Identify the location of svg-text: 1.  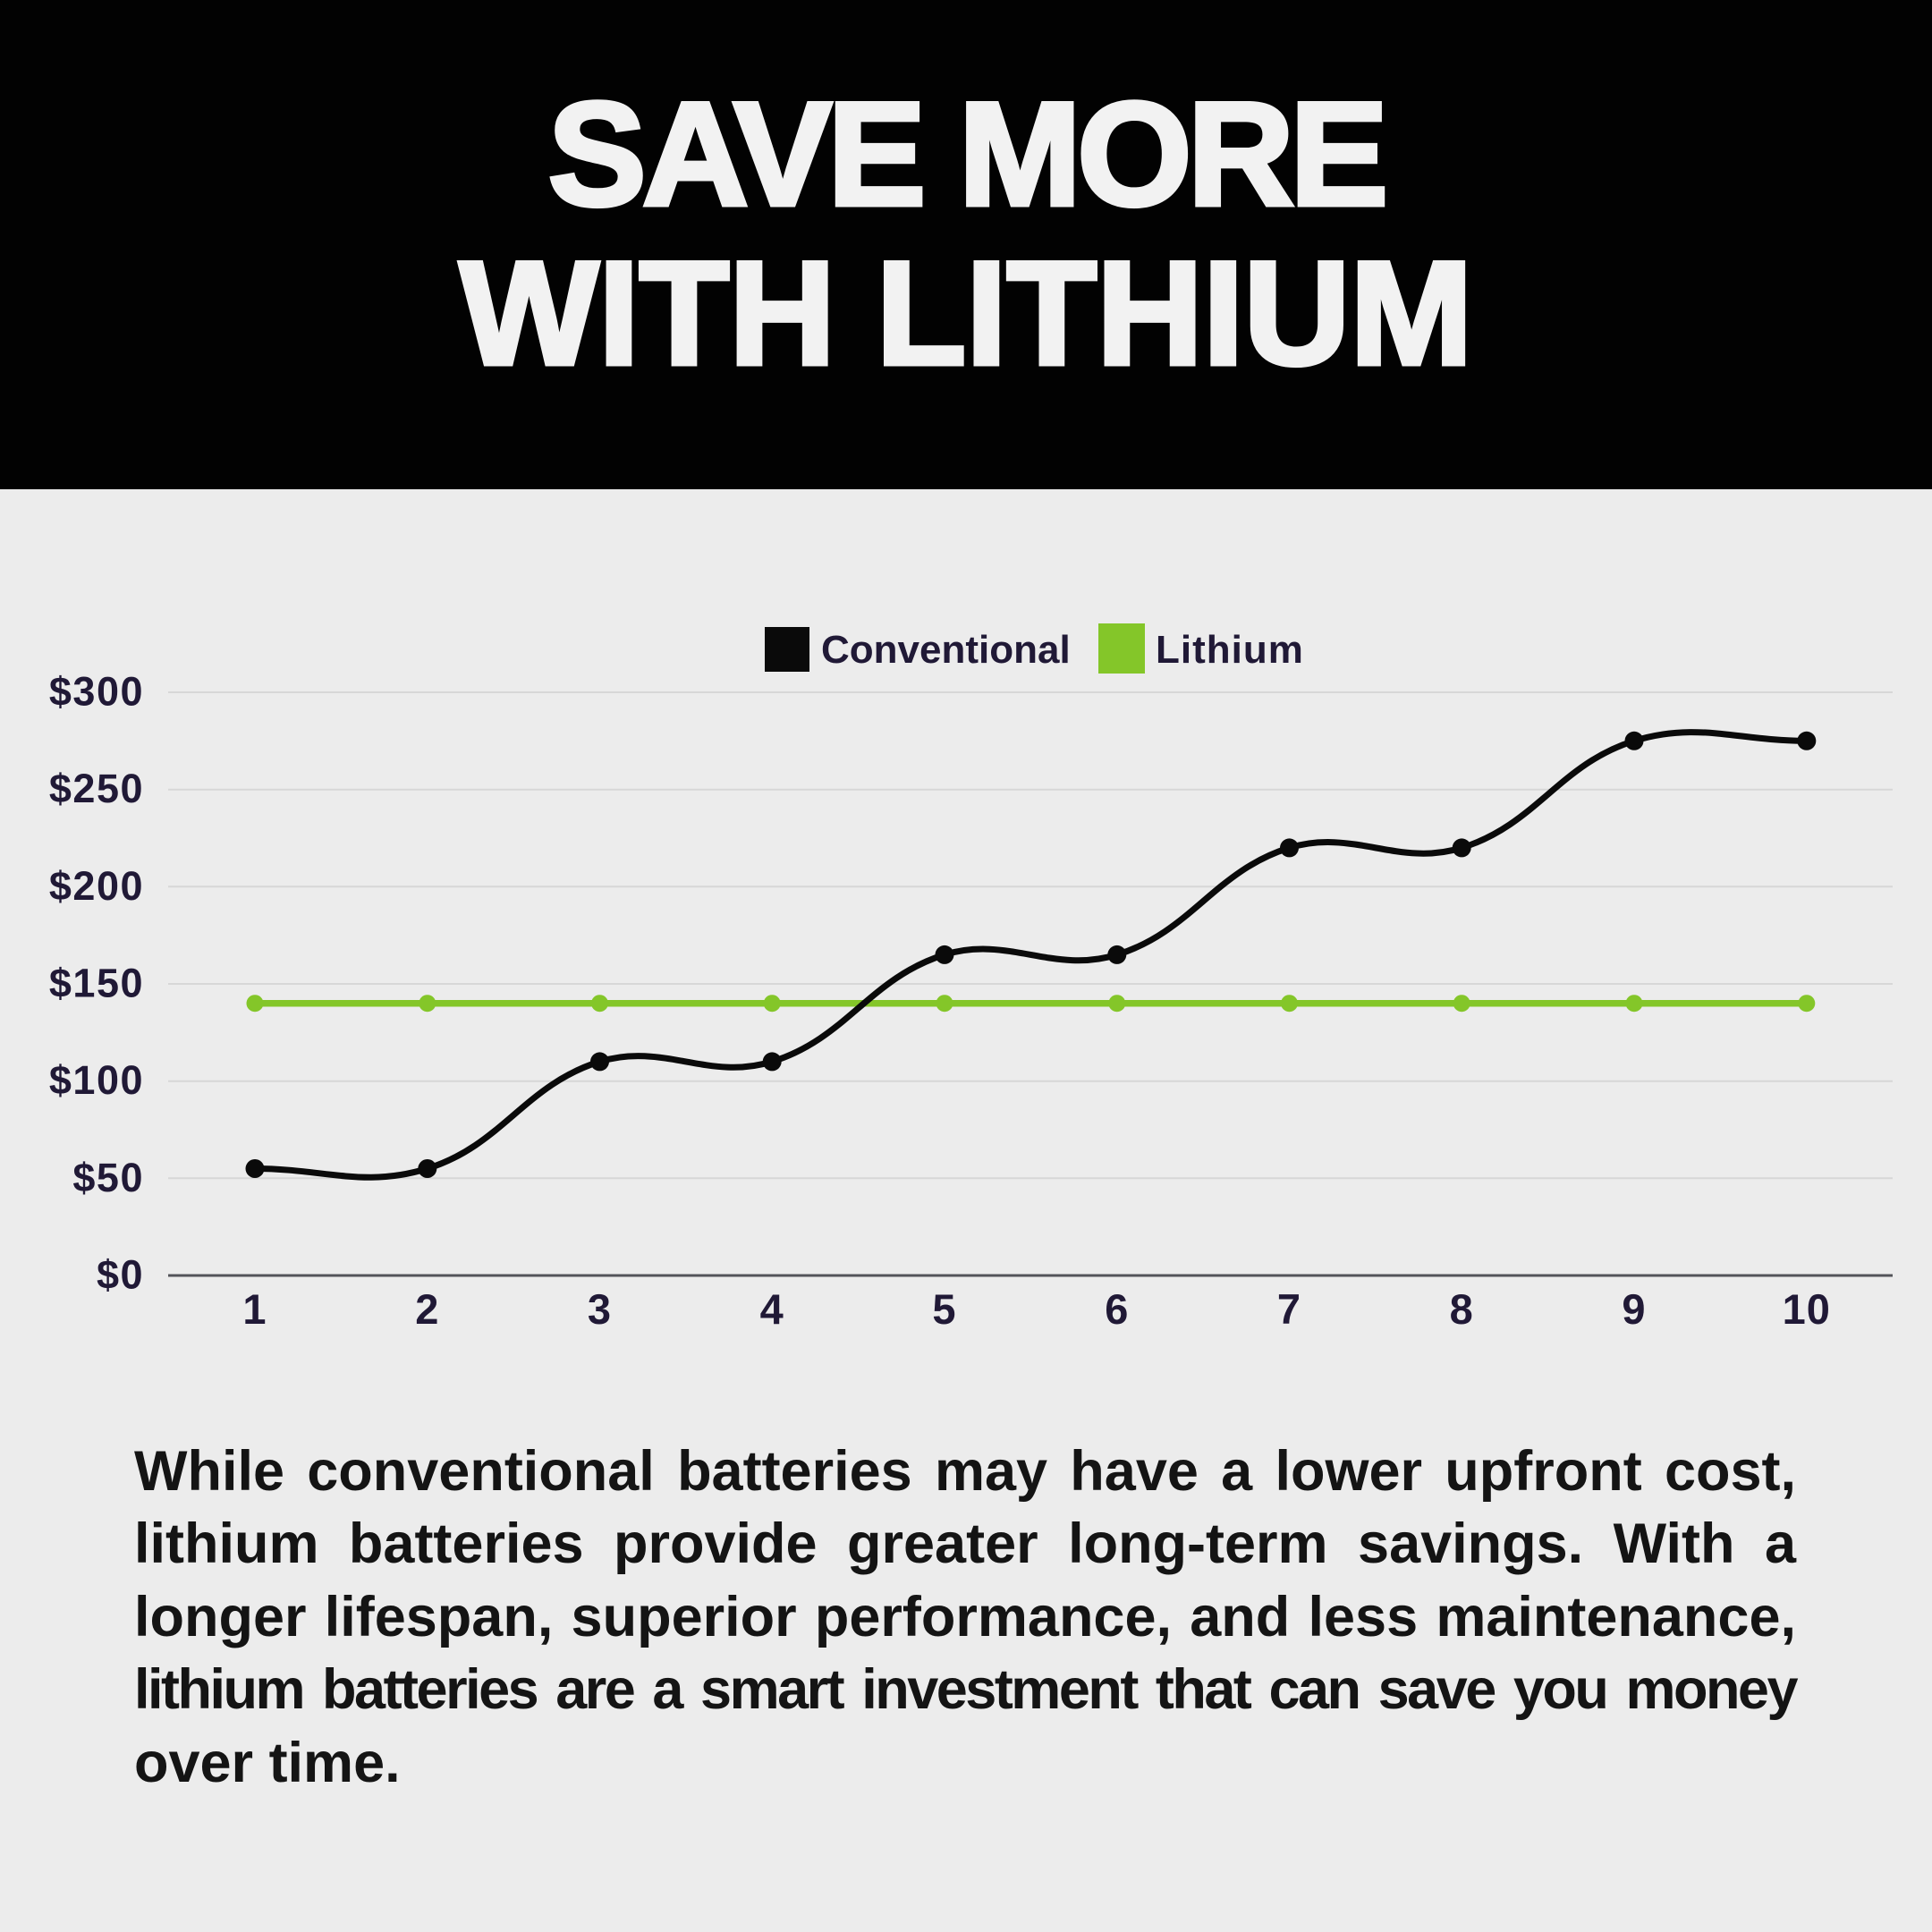
(254, 1309).